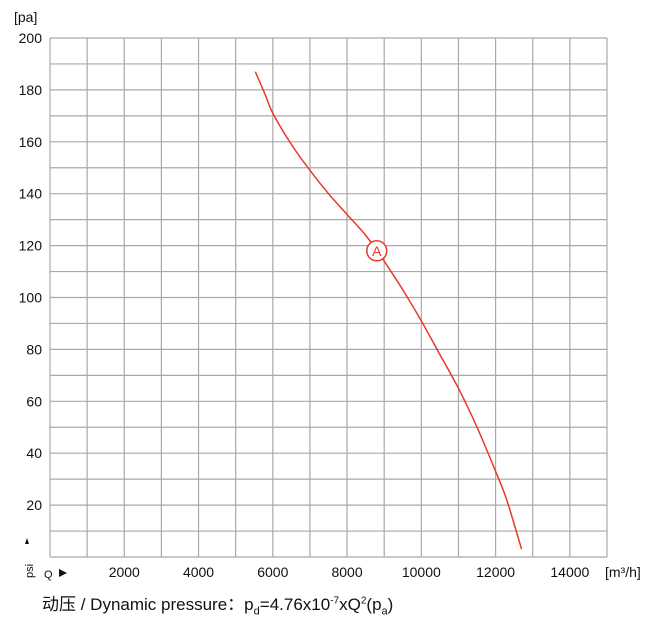 This screenshot has height=618, width=652. I want to click on y-tick-label: 40, so click(34, 453).